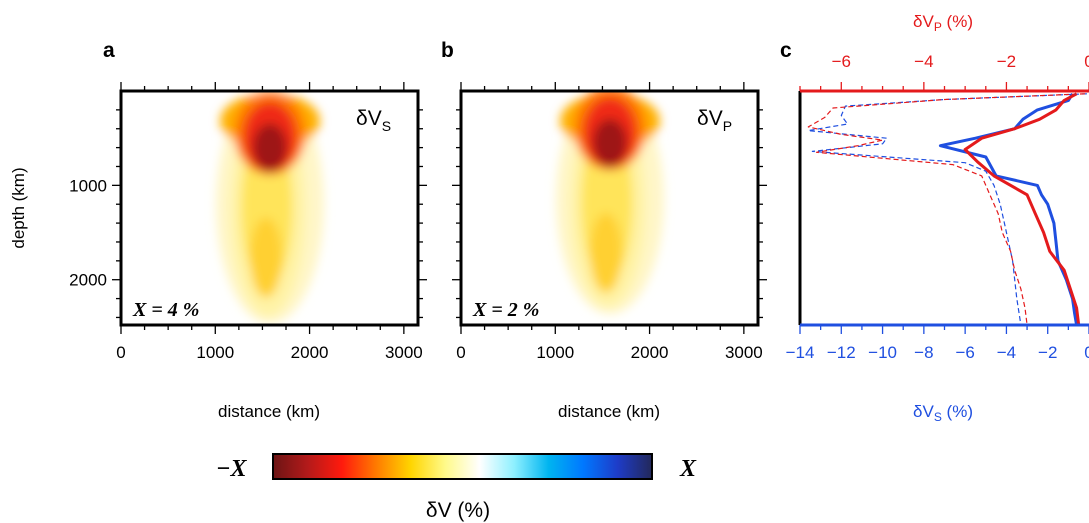 This screenshot has width=1089, height=523. What do you see at coordinates (1006, 61) in the screenshot?
I see `top-tick-label: −2` at bounding box center [1006, 61].